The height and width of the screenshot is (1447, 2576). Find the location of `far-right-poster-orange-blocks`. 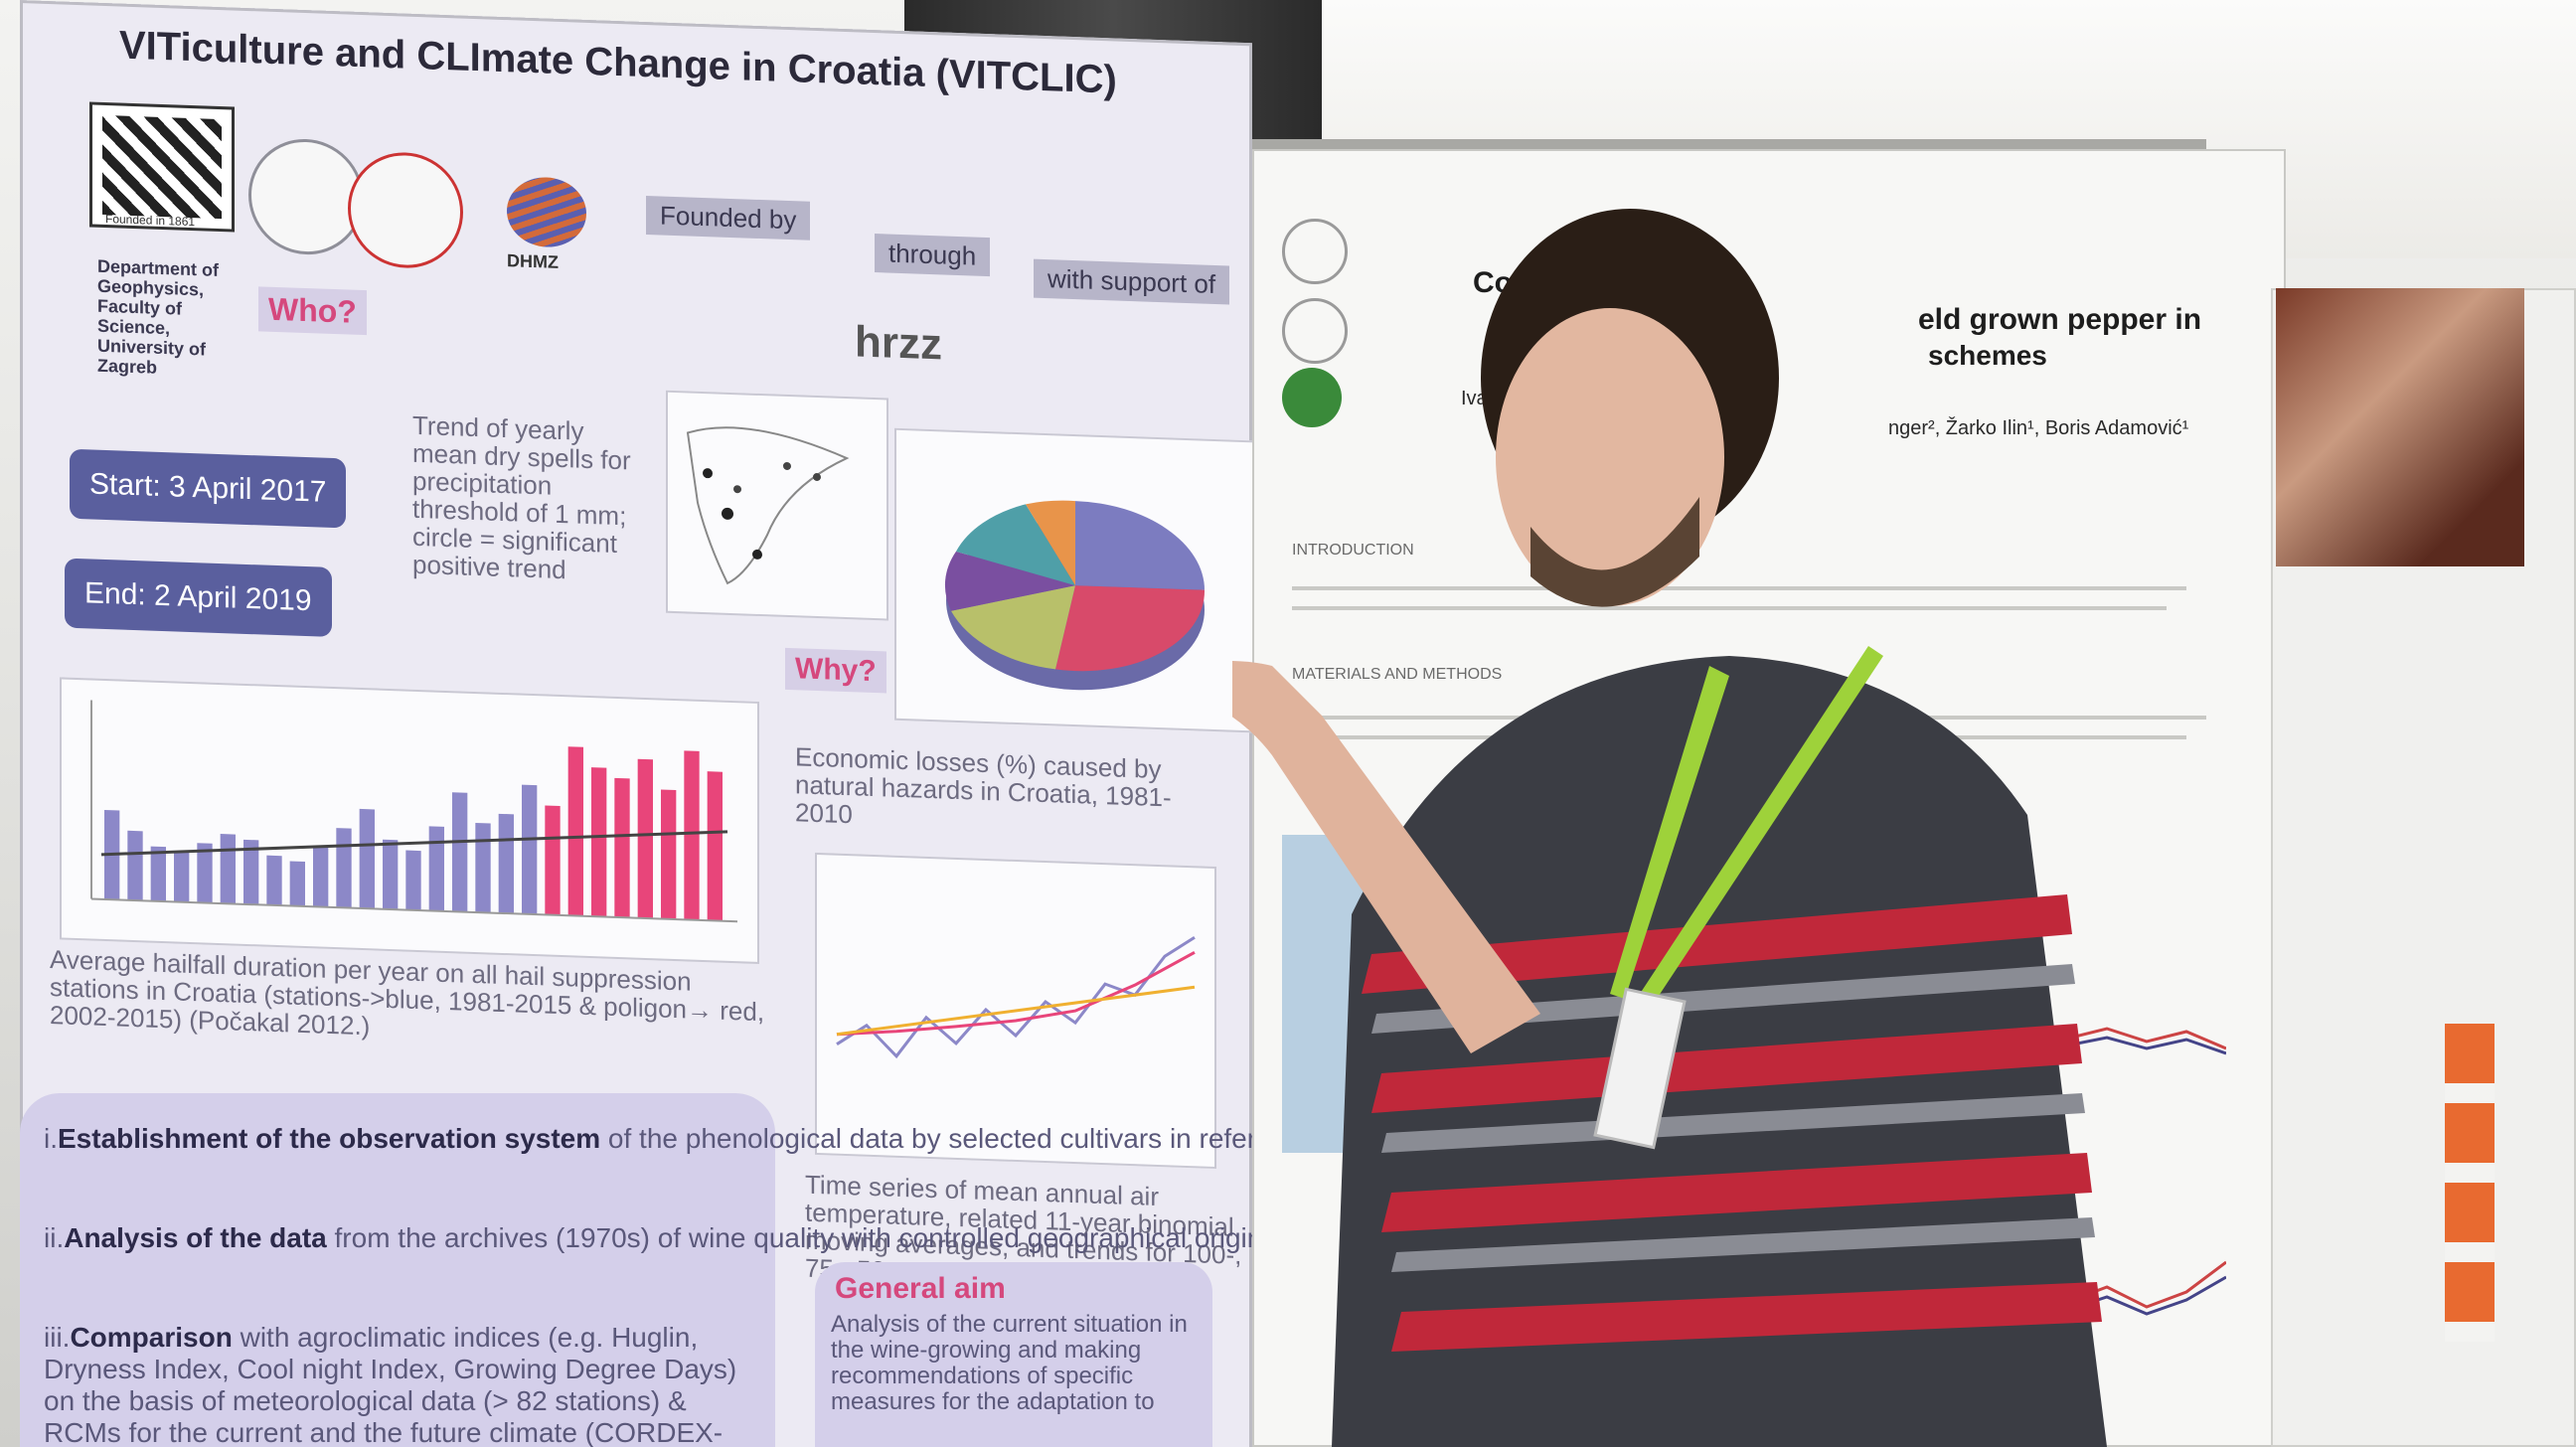

far-right-poster-orange-blocks is located at coordinates (2470, 1183).